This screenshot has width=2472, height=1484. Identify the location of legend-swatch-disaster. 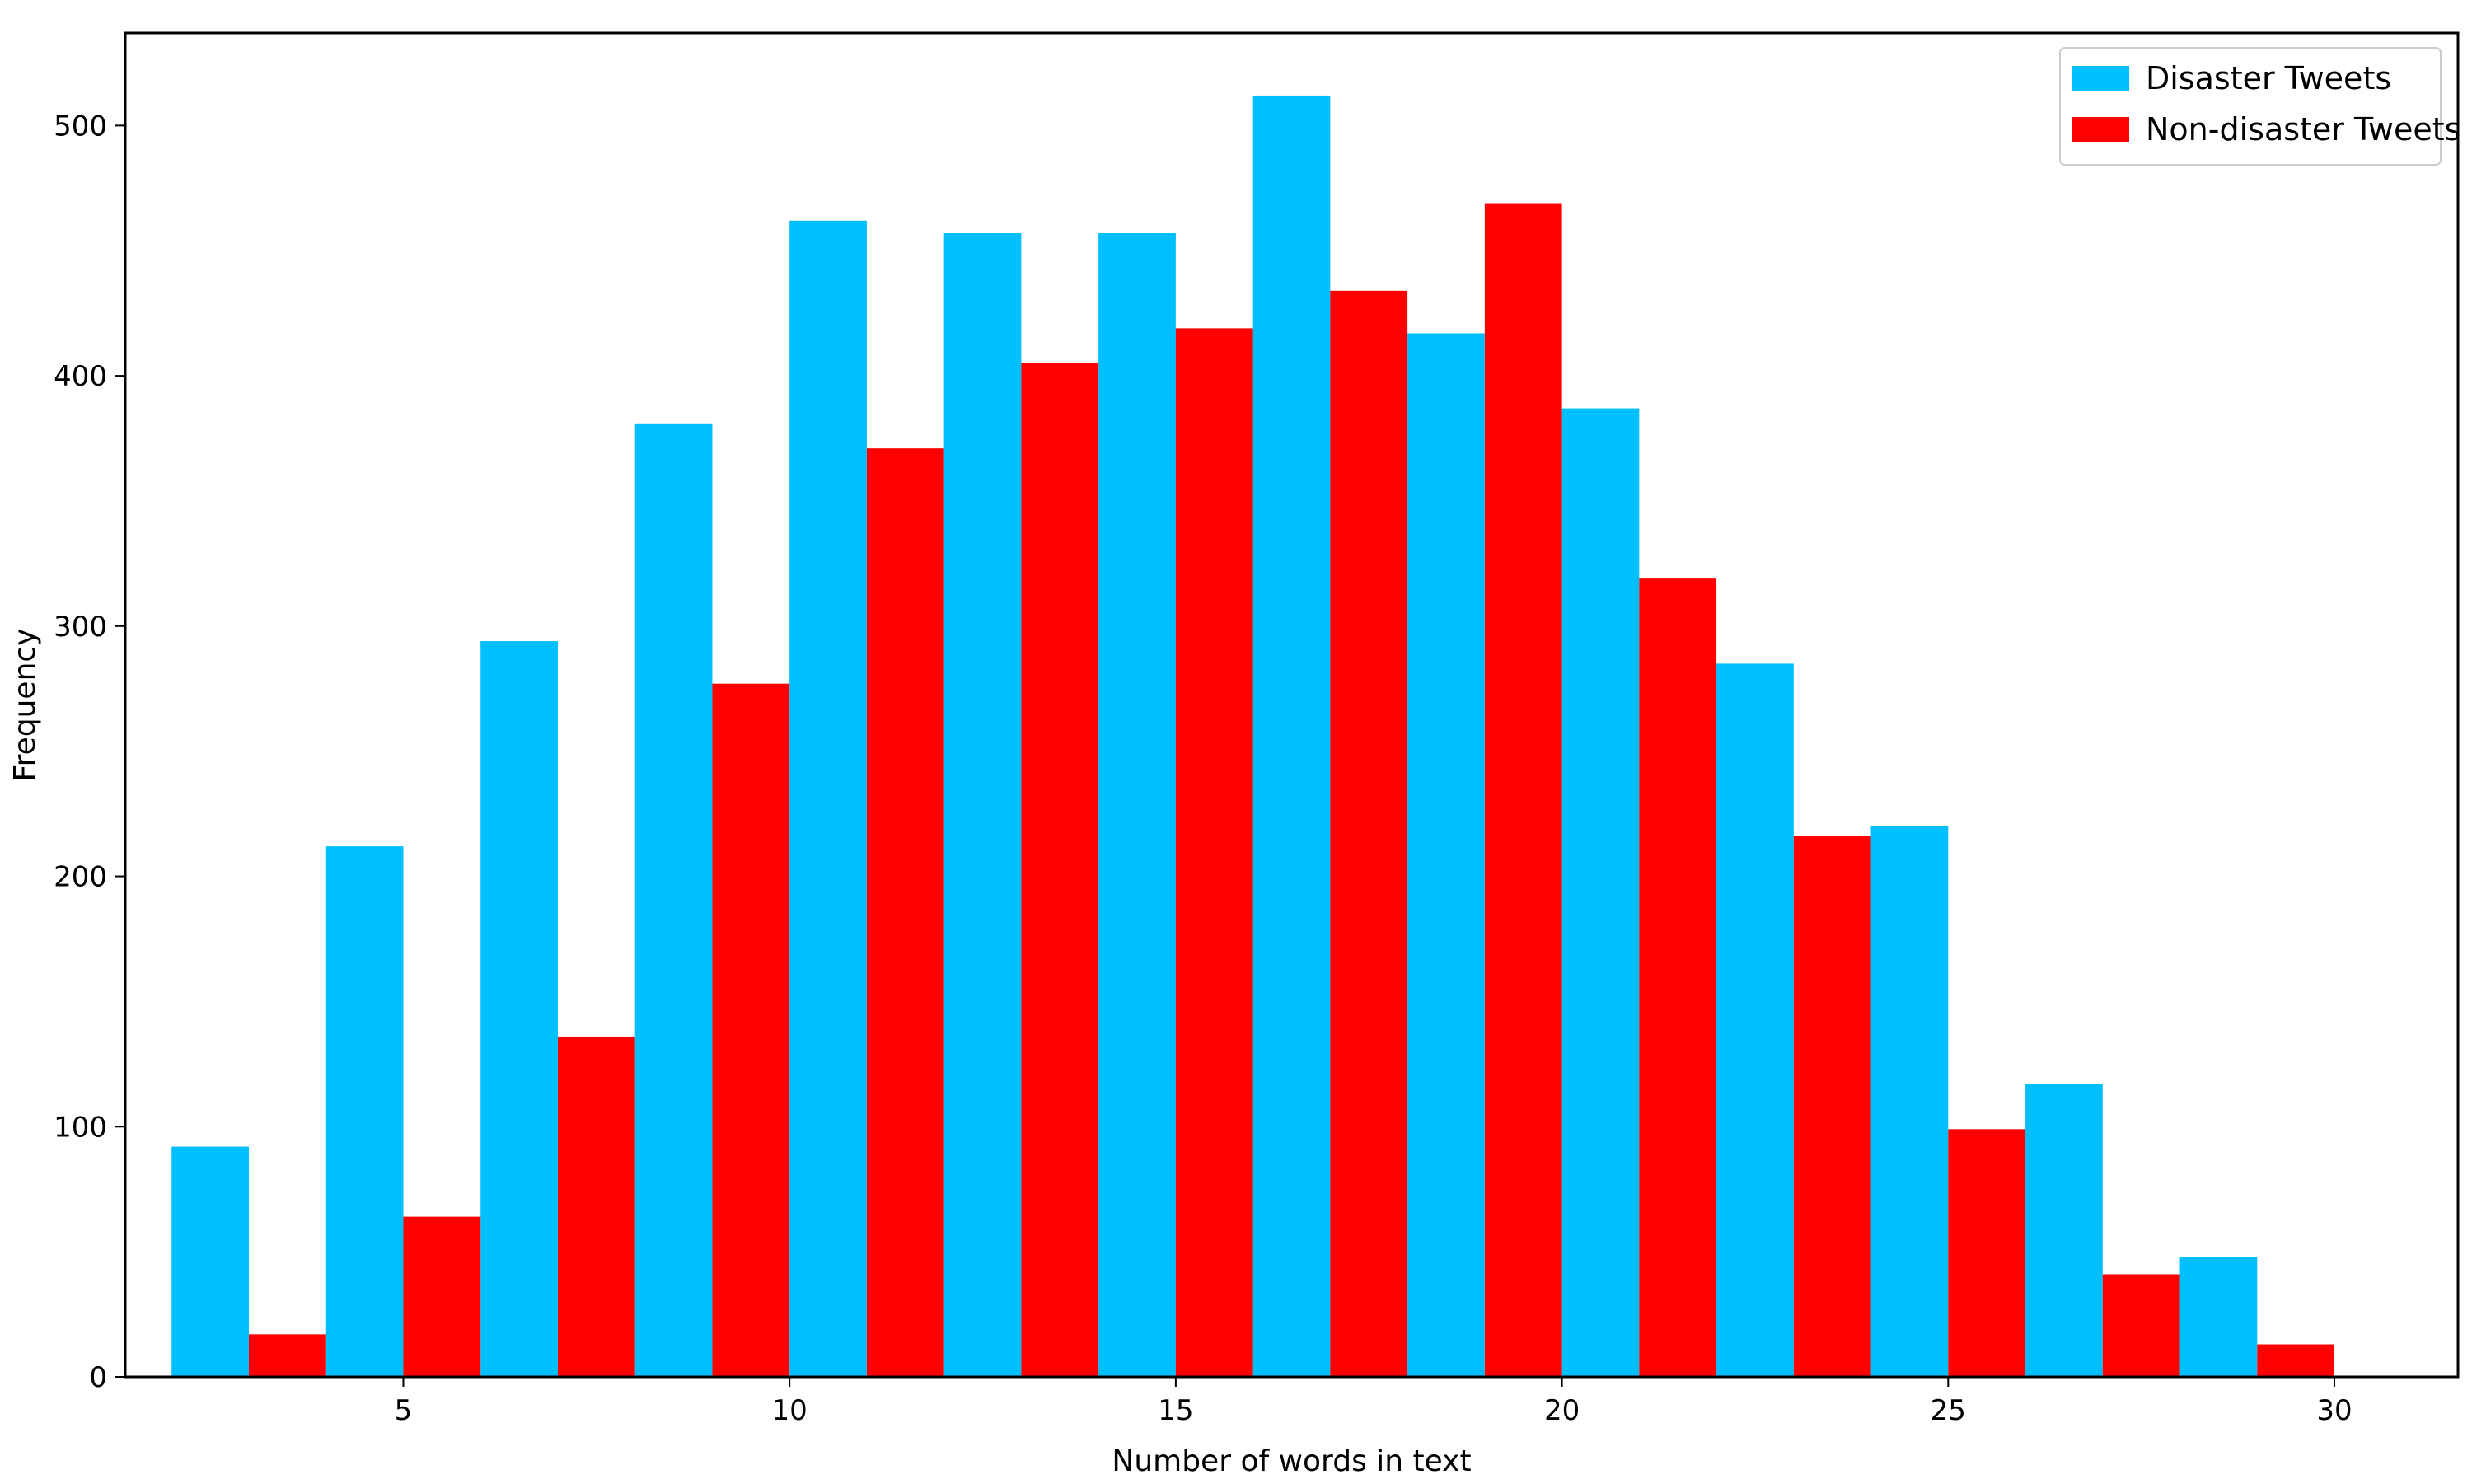
(2100, 79).